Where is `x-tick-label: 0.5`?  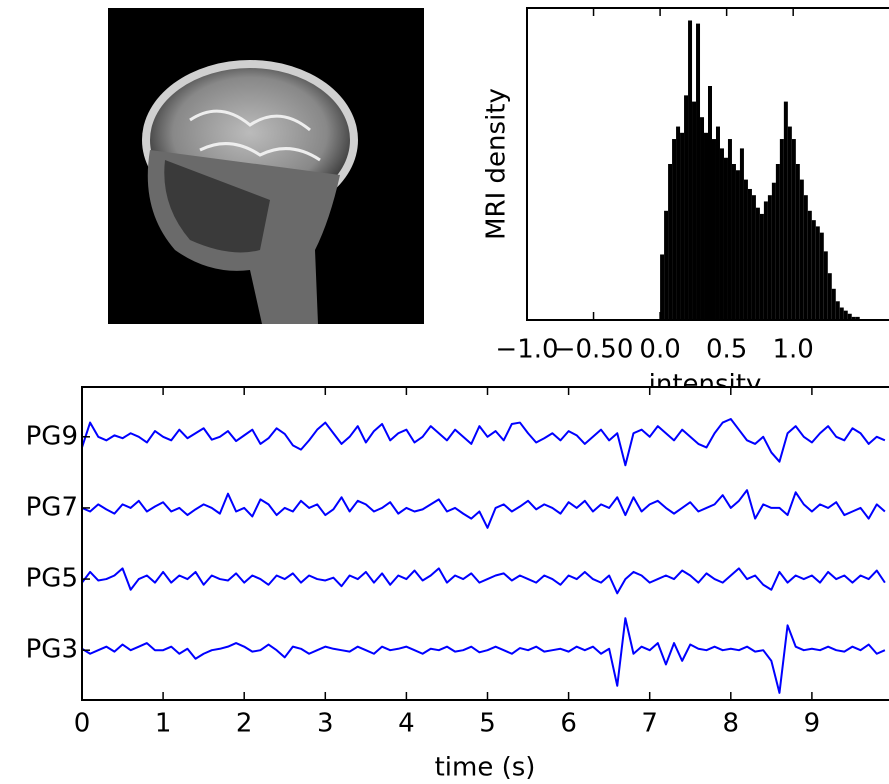
x-tick-label: 0.5 is located at coordinates (726, 350).